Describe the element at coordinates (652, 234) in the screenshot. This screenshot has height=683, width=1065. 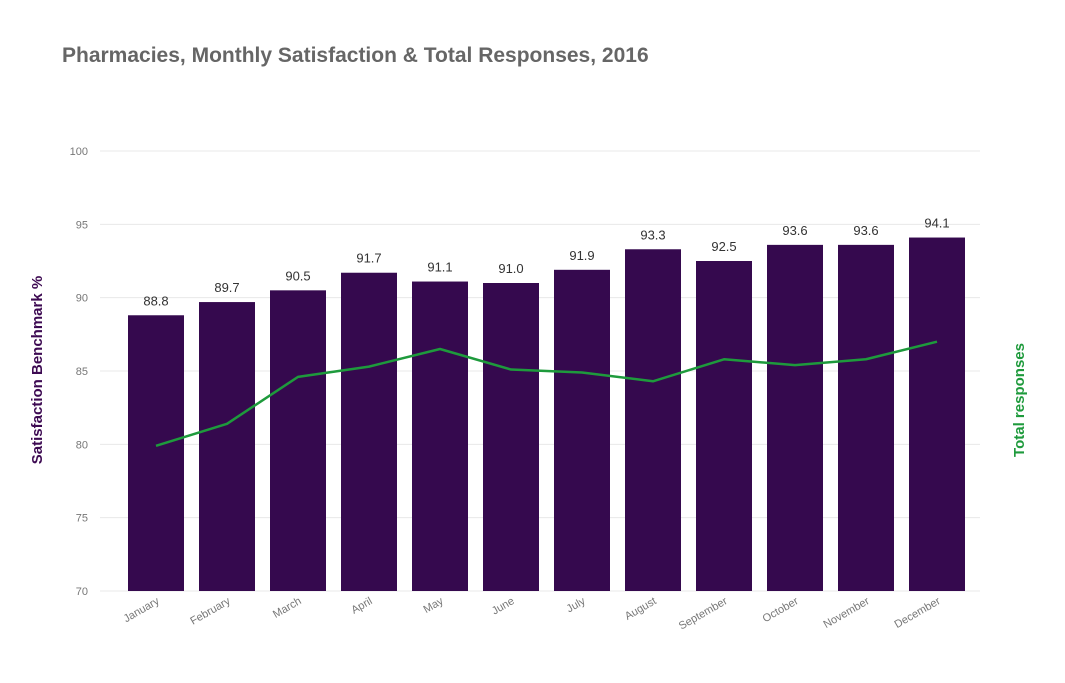
I see `data-label: 93.3` at that location.